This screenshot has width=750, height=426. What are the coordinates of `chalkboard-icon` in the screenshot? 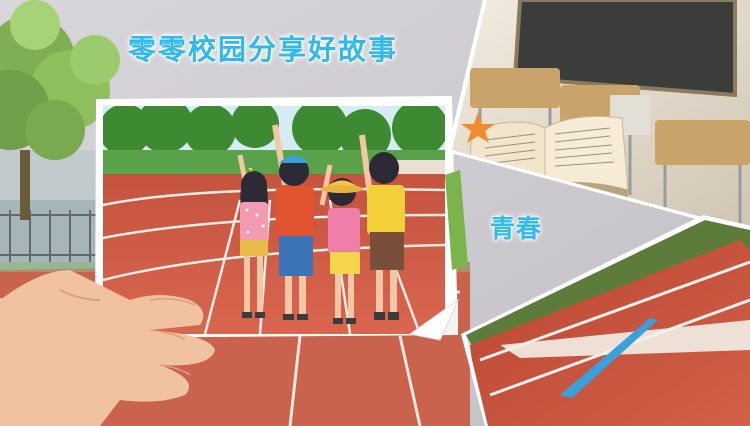 It's located at (624, 49).